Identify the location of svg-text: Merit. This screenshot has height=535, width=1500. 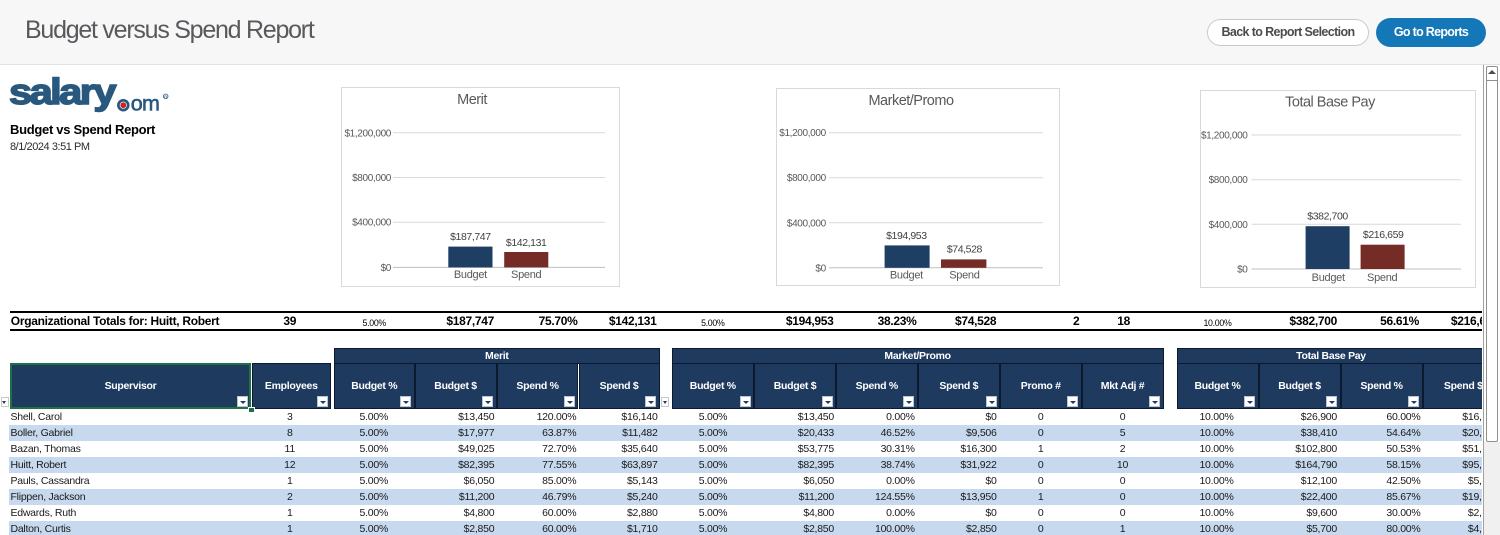
(472, 100).